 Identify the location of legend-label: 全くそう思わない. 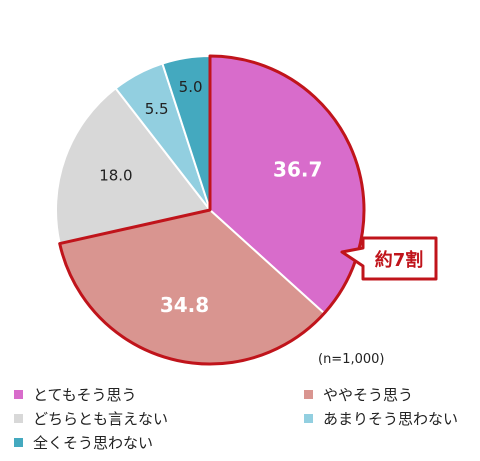
(93, 443).